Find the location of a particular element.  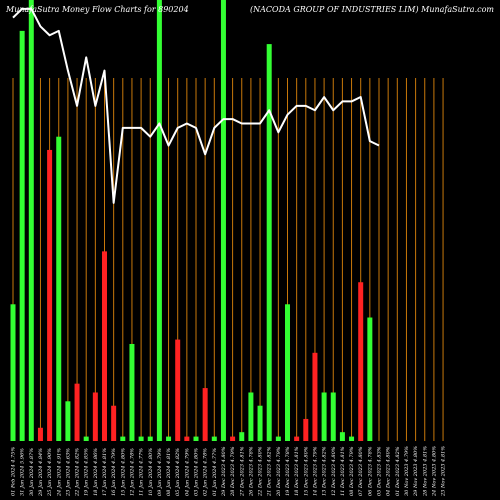

x-tick-label: 02 Jan 2024 4.78% is located at coordinates (206, 472).